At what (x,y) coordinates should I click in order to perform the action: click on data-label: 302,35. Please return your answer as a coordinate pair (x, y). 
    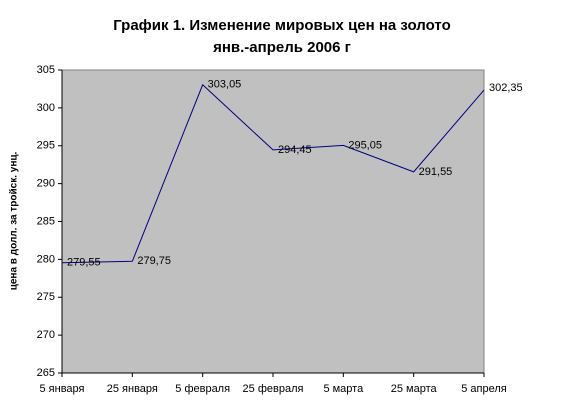
    Looking at the image, I should click on (506, 88).